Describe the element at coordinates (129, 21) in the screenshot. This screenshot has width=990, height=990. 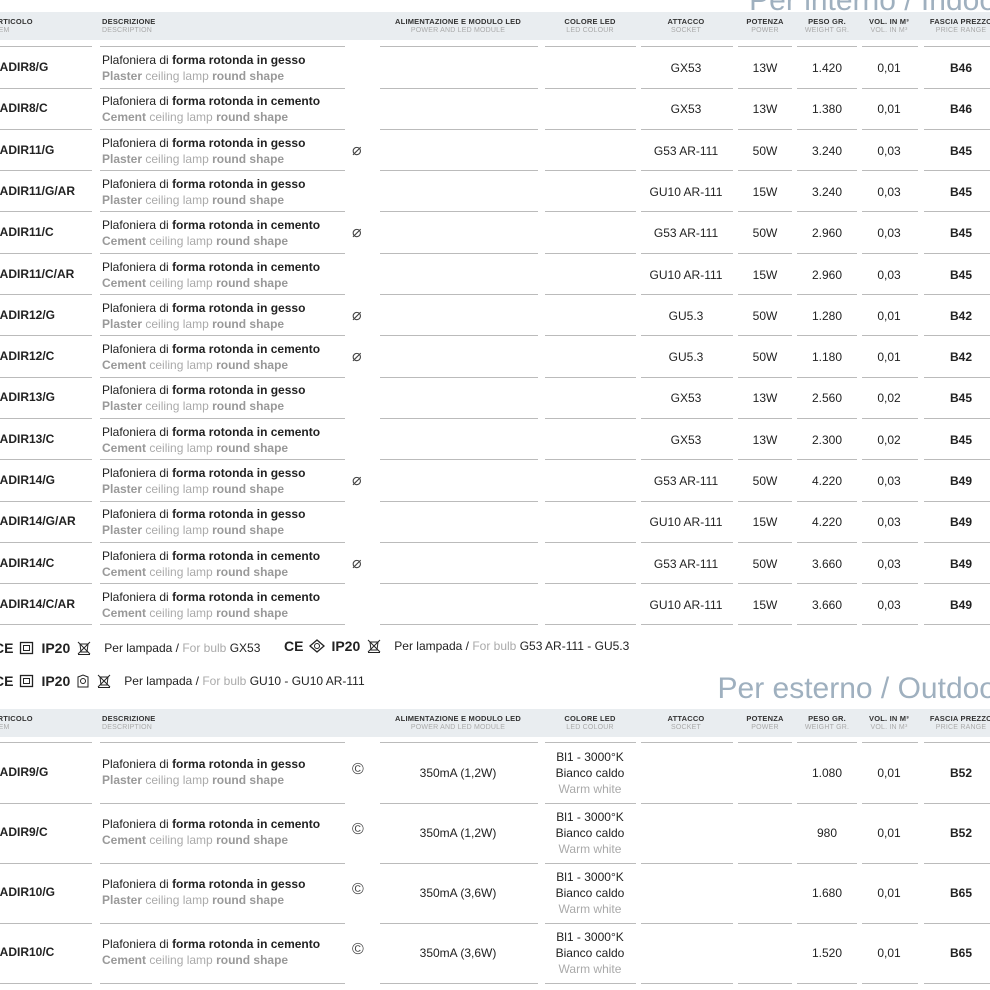
I see `header-it: DESCRIZIONE` at that location.